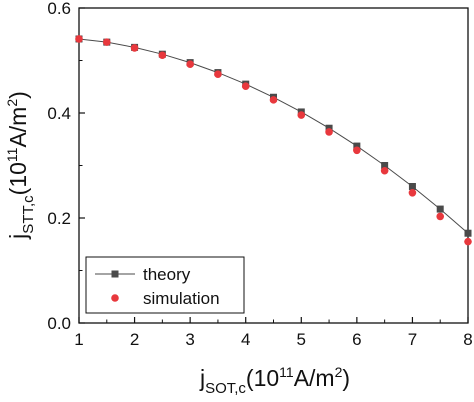  What do you see at coordinates (467, 339) in the screenshot?
I see `x-tick-label: 8` at bounding box center [467, 339].